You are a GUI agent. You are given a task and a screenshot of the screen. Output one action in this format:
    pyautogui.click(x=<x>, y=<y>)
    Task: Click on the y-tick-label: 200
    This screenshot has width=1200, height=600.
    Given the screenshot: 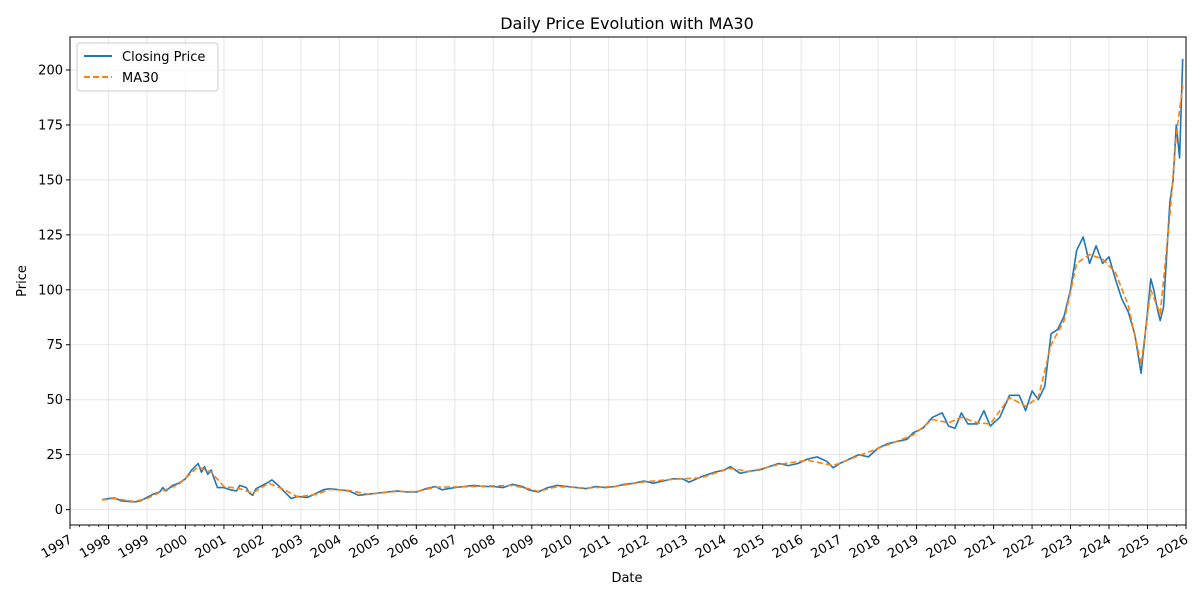 What is the action you would take?
    pyautogui.click(x=50, y=70)
    